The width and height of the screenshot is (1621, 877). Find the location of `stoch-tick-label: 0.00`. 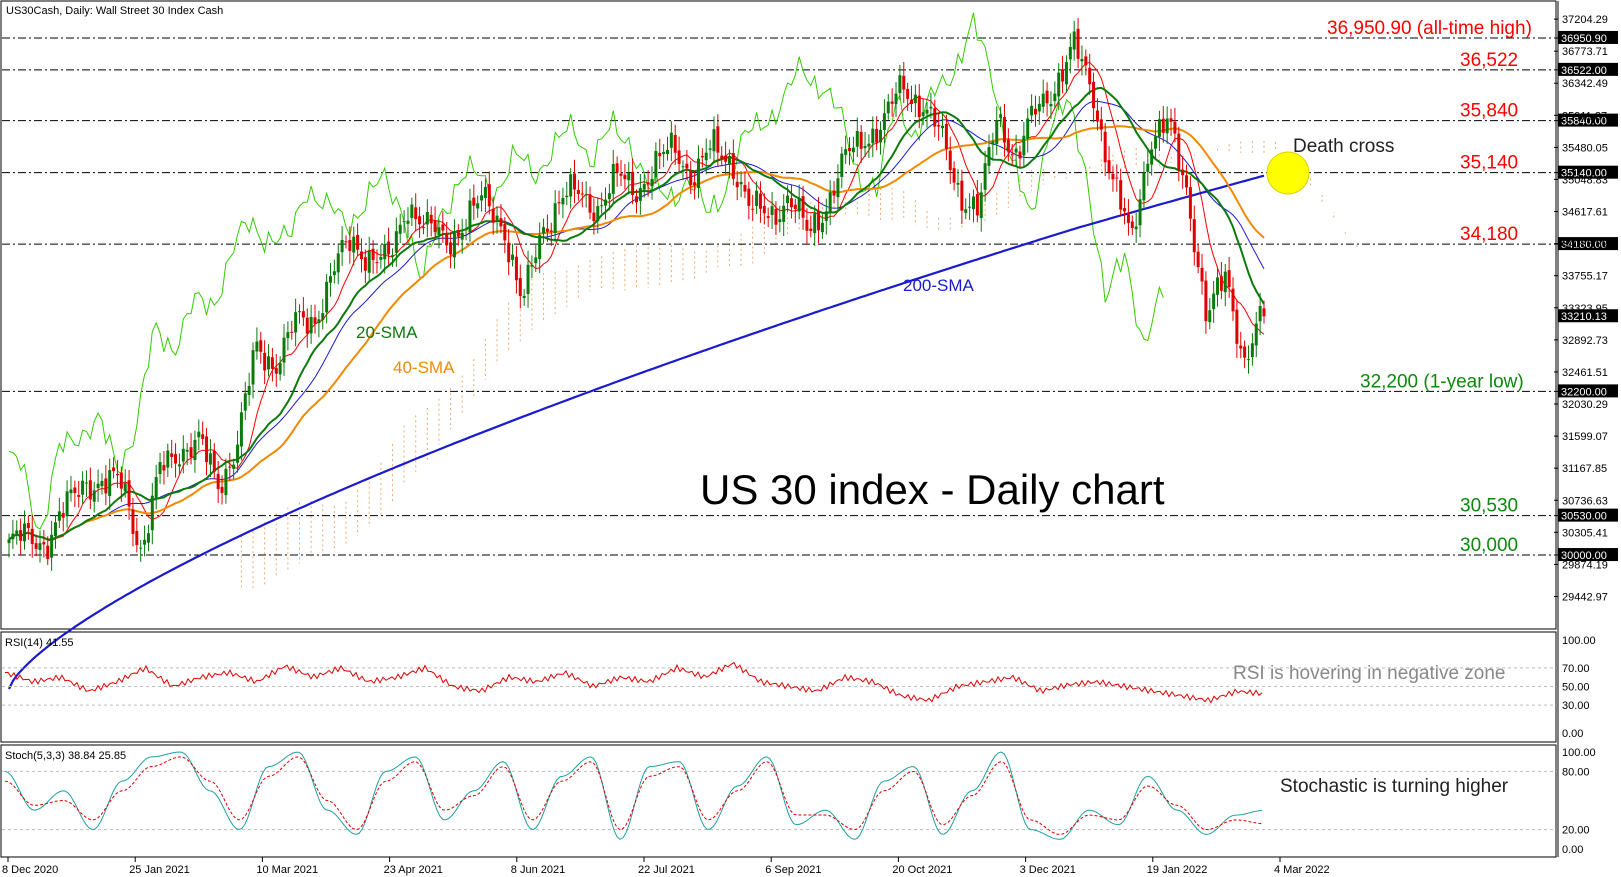

stoch-tick-label: 0.00 is located at coordinates (1572, 850).